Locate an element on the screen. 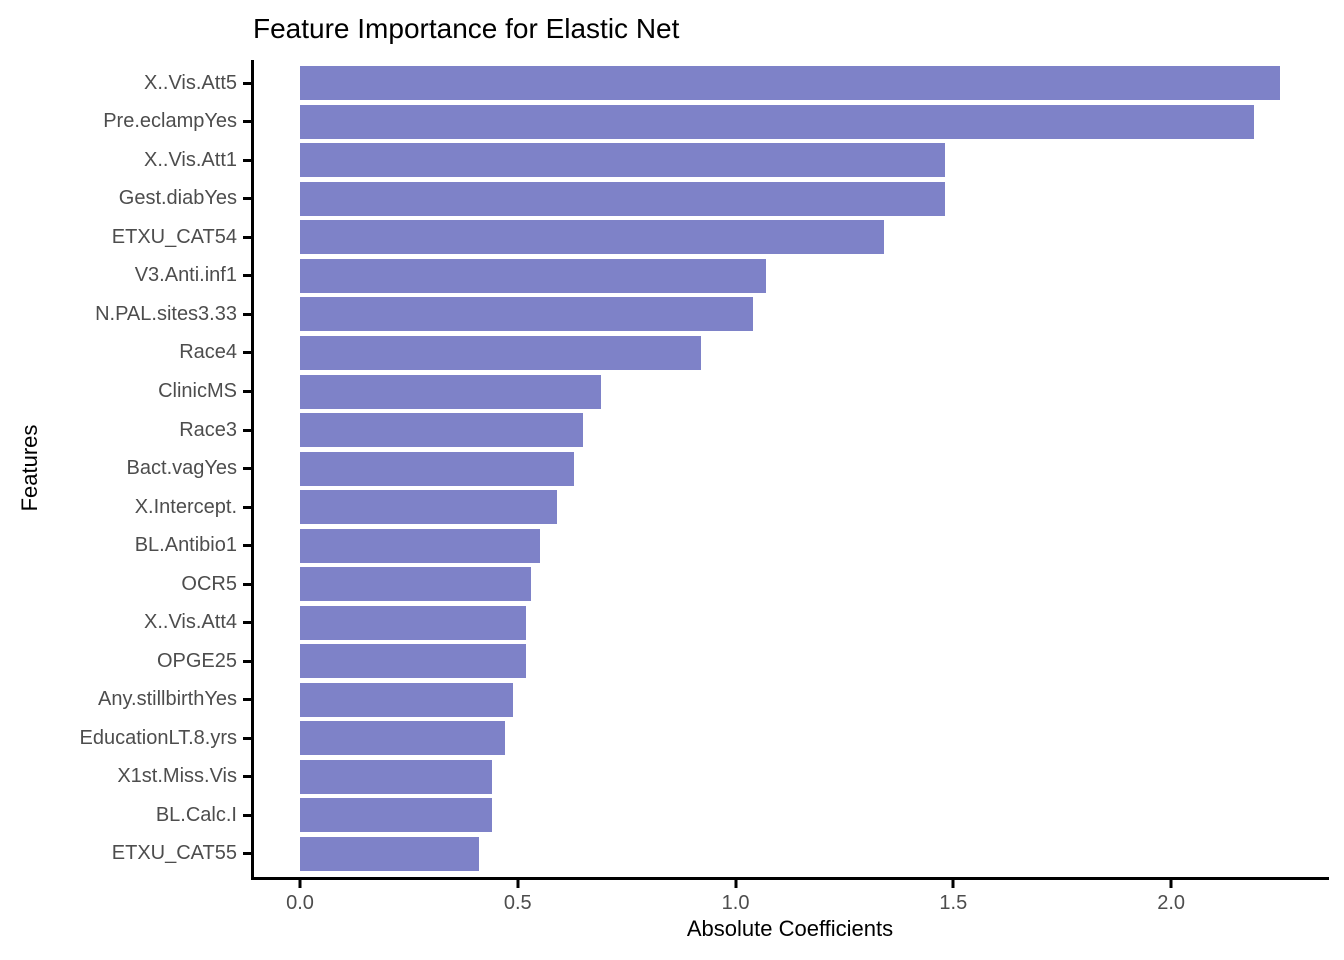 This screenshot has width=1344, height=960. y-tick-row: Bact.vagYes is located at coordinates (125, 468).